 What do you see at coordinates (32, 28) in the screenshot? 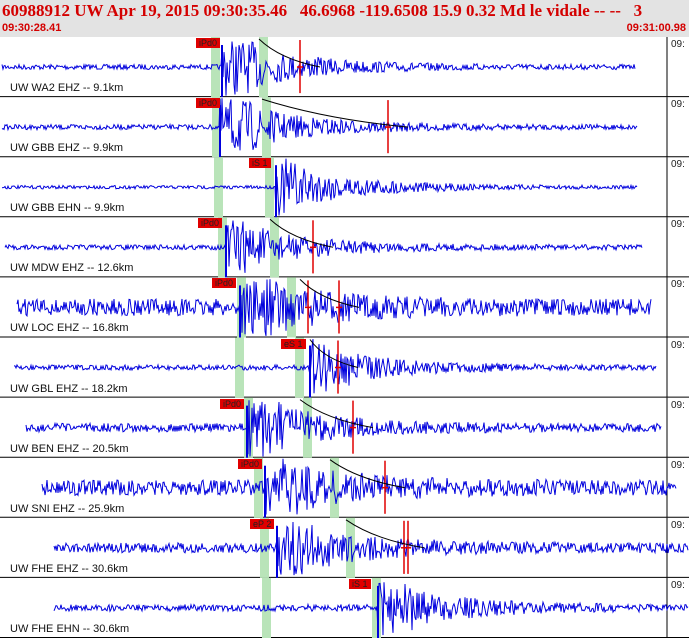
I see `start-time-label: 09:30:28.41` at bounding box center [32, 28].